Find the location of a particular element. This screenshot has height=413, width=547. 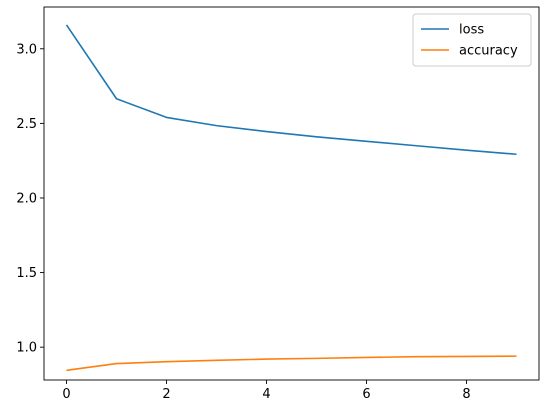

x-tick-label: 4 is located at coordinates (266, 394).